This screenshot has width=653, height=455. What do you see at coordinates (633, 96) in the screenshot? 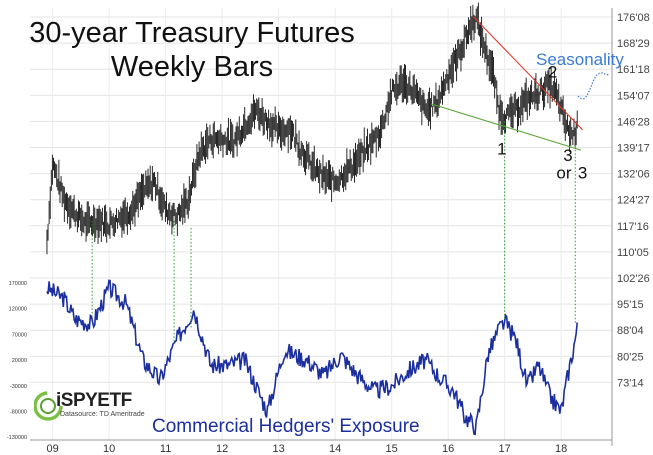
I see `price-tick-label: 154'07` at bounding box center [633, 96].